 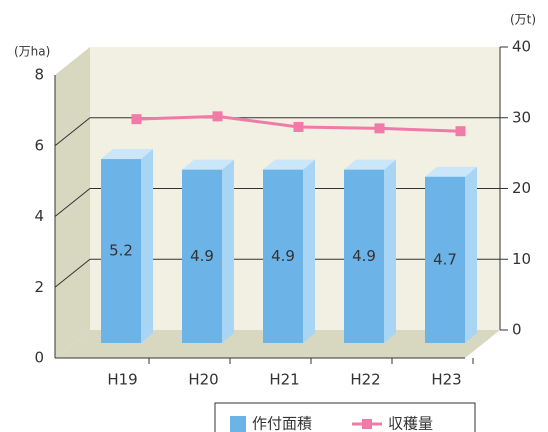 I want to click on y-tick-label: 8, so click(x=39, y=75).